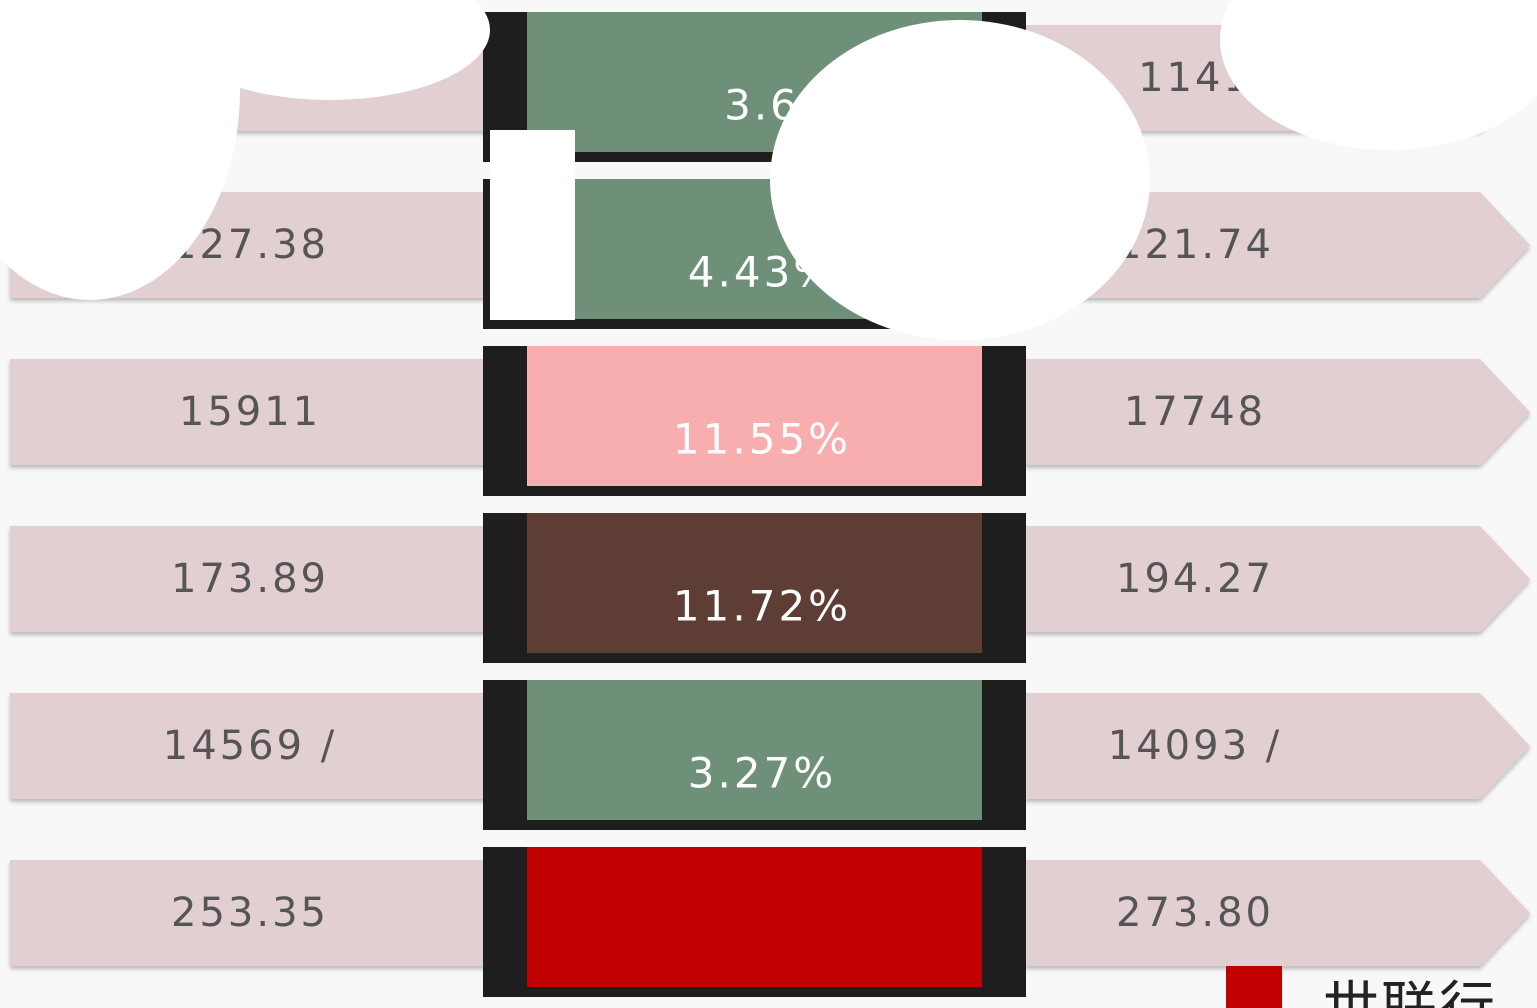 Image resolution: width=1537 pixels, height=1008 pixels. Describe the element at coordinates (762, 606) in the screenshot. I see `center-value: 11.72%` at that location.